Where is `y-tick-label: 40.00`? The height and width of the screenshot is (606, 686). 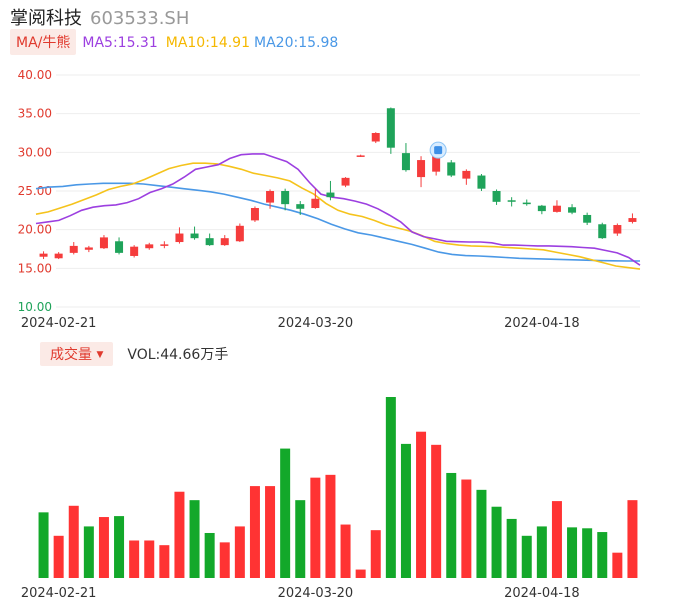
y-tick-label: 40.00 is located at coordinates (35, 75).